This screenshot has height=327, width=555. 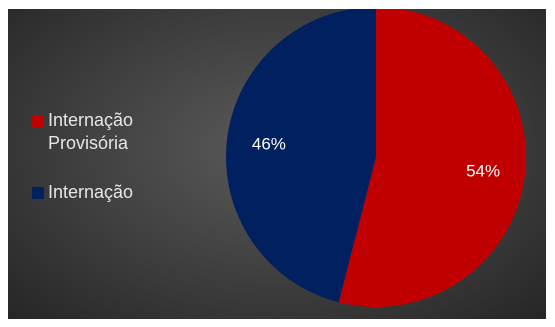 What do you see at coordinates (483, 171) in the screenshot?
I see `pie-data-label-0: 54%` at bounding box center [483, 171].